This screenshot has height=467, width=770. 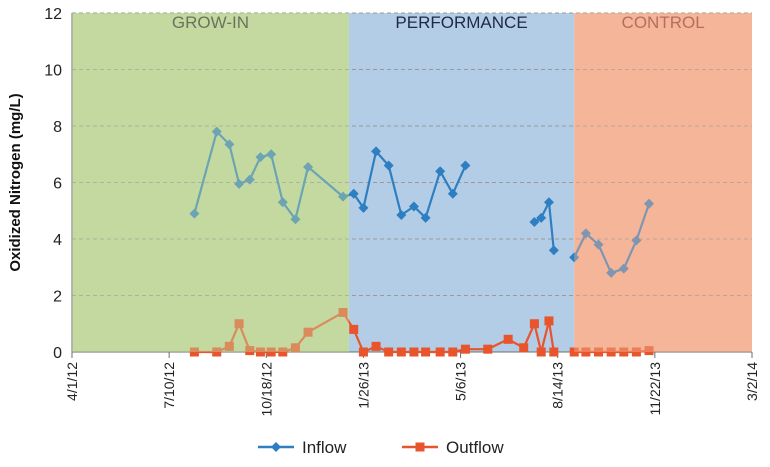 I want to click on legend: Inflow Outflow, so click(x=381, y=447).